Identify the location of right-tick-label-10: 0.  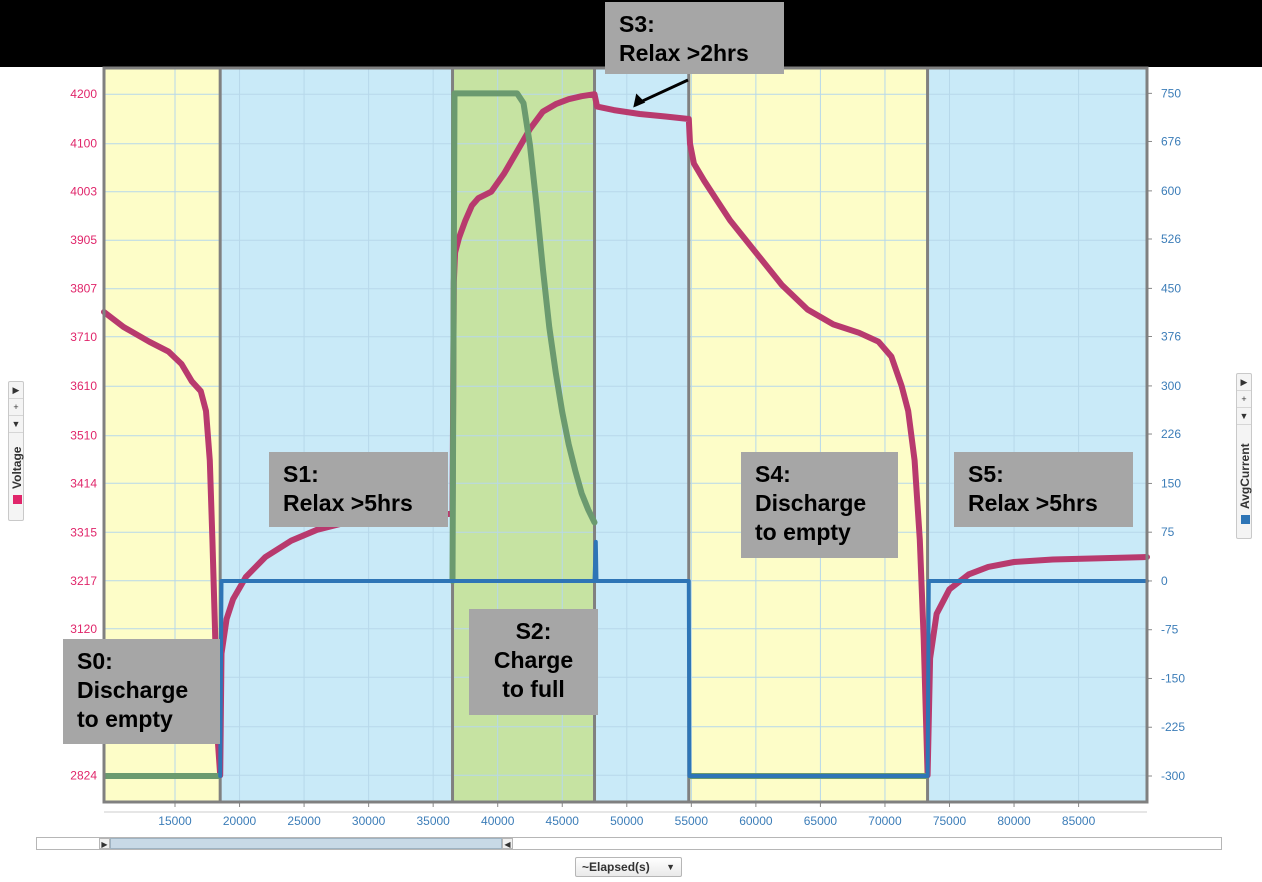
(1164, 581).